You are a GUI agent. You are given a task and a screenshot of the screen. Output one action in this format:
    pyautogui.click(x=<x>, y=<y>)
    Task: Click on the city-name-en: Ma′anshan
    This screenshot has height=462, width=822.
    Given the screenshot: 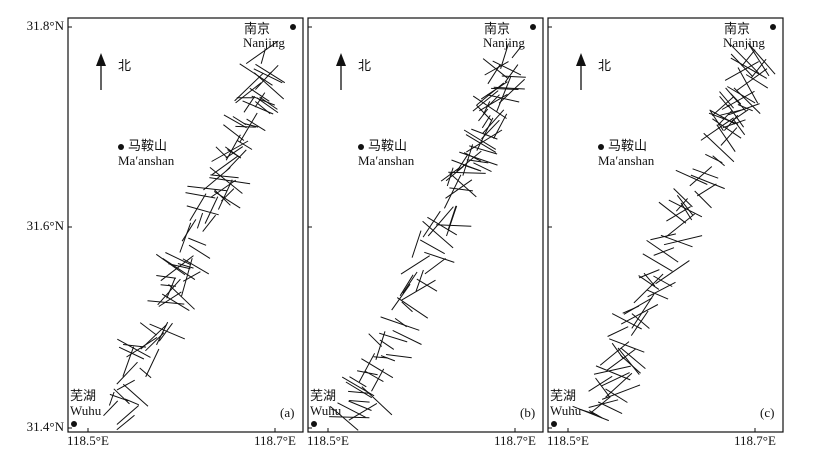 What is the action you would take?
    pyautogui.click(x=386, y=160)
    